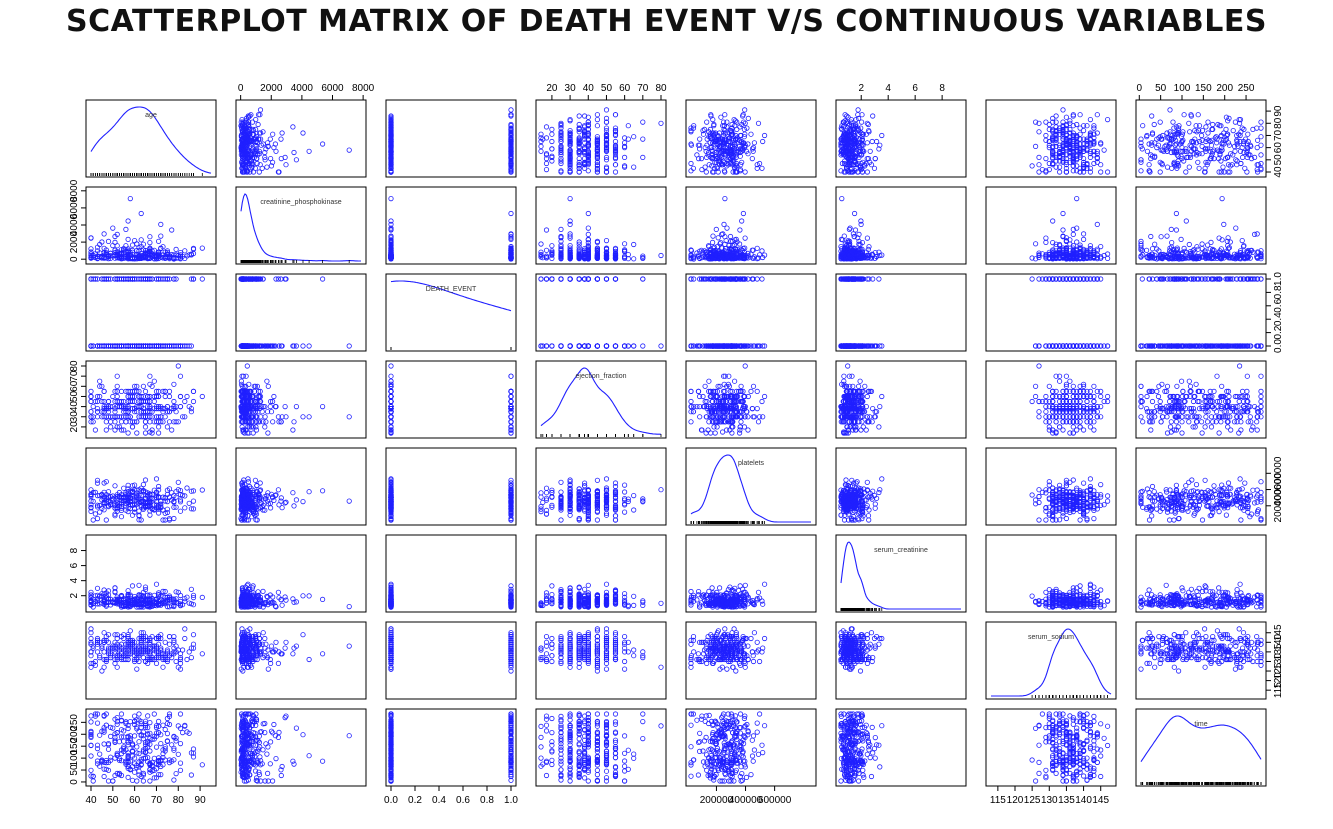 This screenshot has width=1333, height=829. Describe the element at coordinates (728, 141) in the screenshot. I see `points-age-vs-platelets` at that location.